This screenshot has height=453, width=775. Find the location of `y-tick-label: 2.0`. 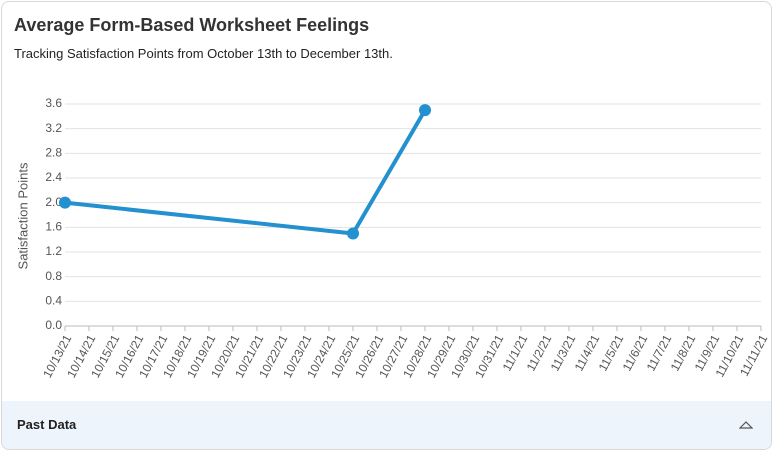

y-tick-label: 2.0 is located at coordinates (53, 202).